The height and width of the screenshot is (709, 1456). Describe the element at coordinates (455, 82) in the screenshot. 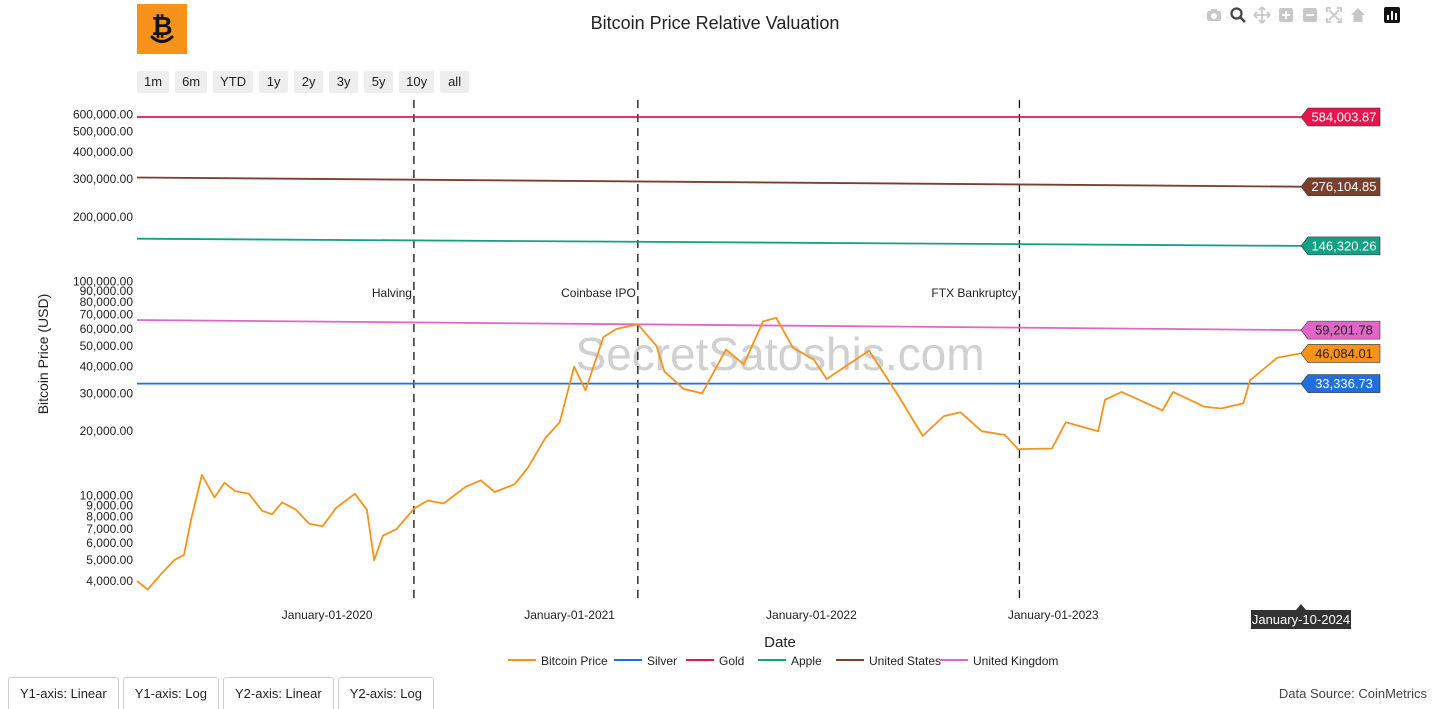

I see `range-button-all: all` at that location.